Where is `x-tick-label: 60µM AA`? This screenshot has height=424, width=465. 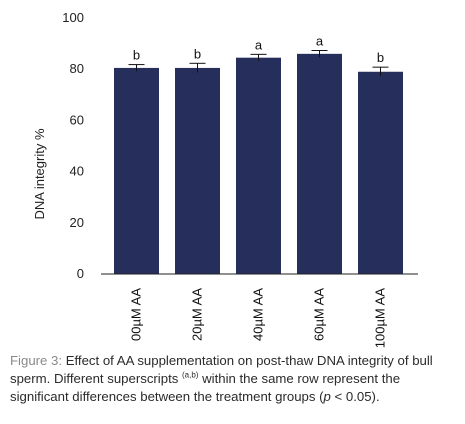 x-tick-label: 60µM AA is located at coordinates (319, 314).